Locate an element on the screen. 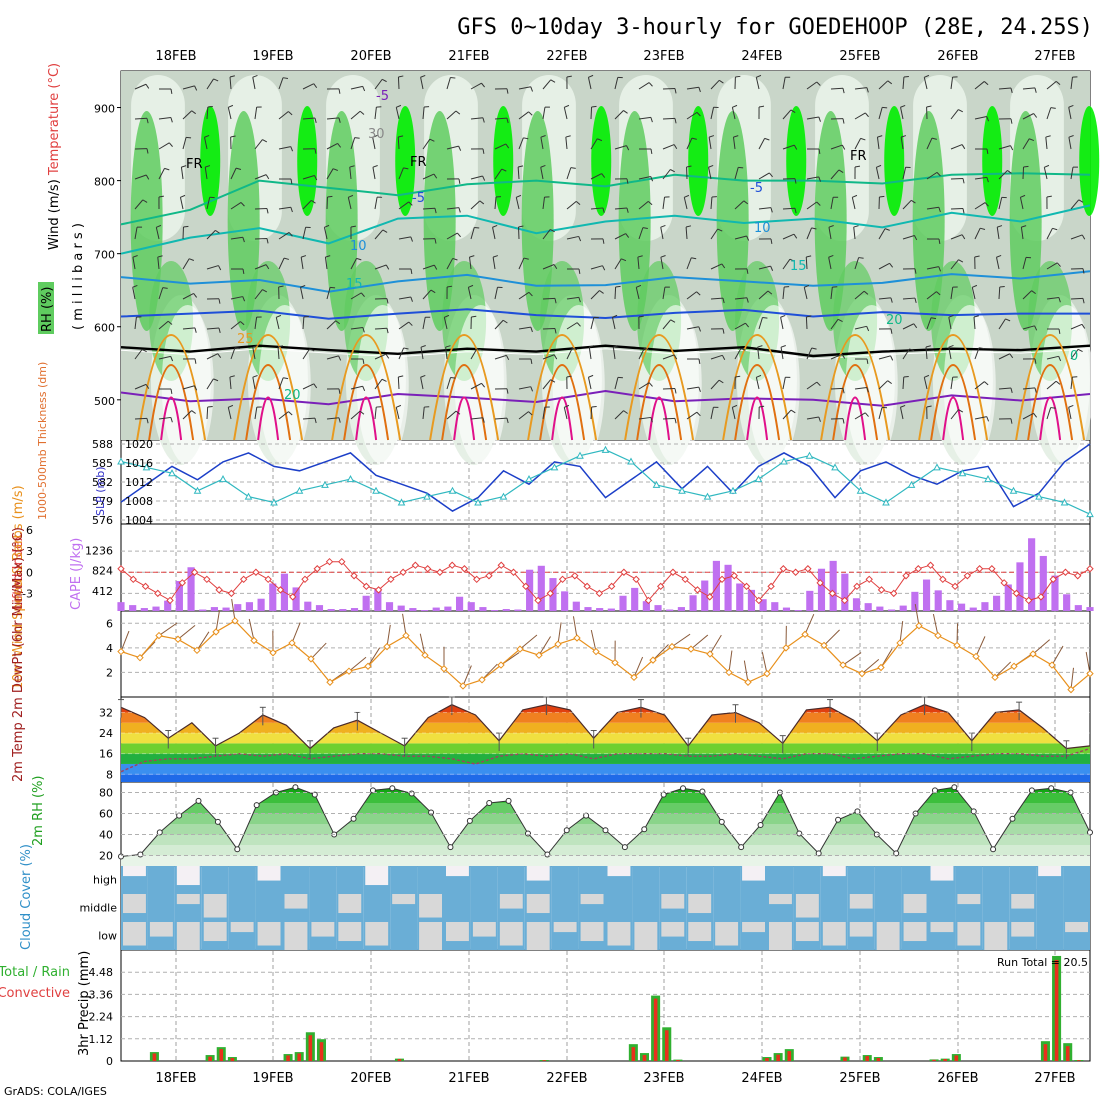 The width and height of the screenshot is (1100, 1100). rh-marker is located at coordinates (1051, 788).